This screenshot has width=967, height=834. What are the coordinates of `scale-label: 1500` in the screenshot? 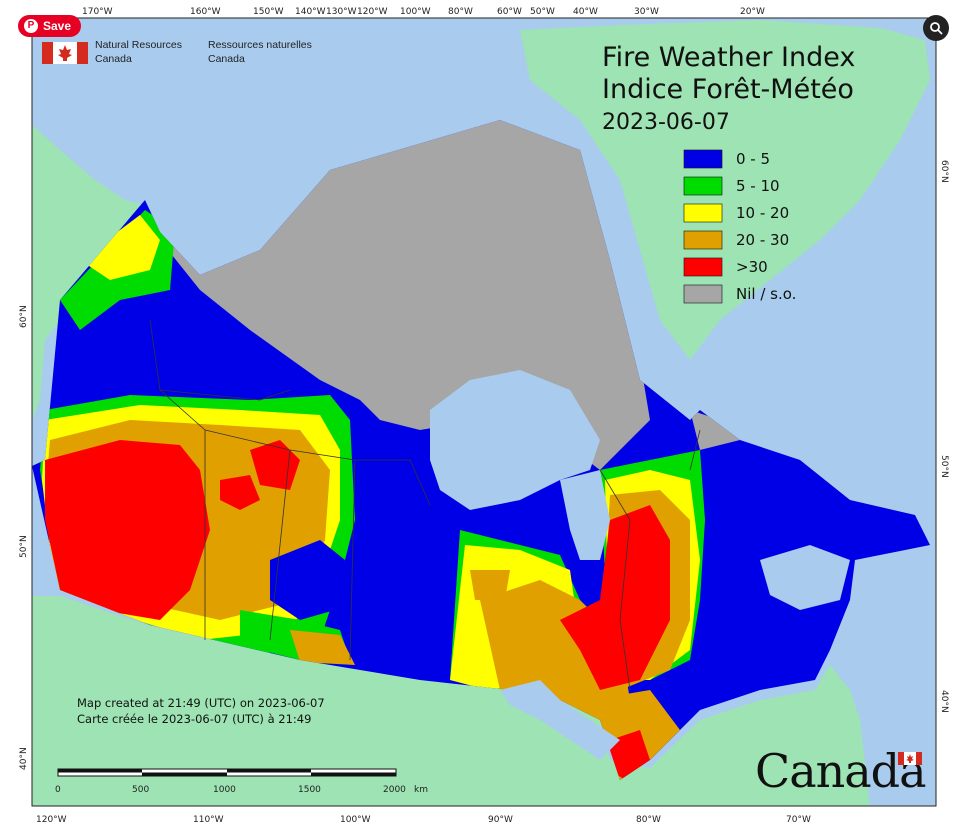 It's located at (309, 790).